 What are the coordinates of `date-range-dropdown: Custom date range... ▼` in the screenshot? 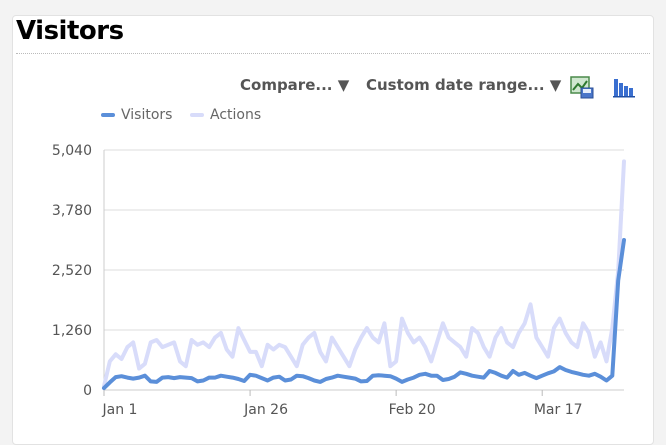 It's located at (464, 85).